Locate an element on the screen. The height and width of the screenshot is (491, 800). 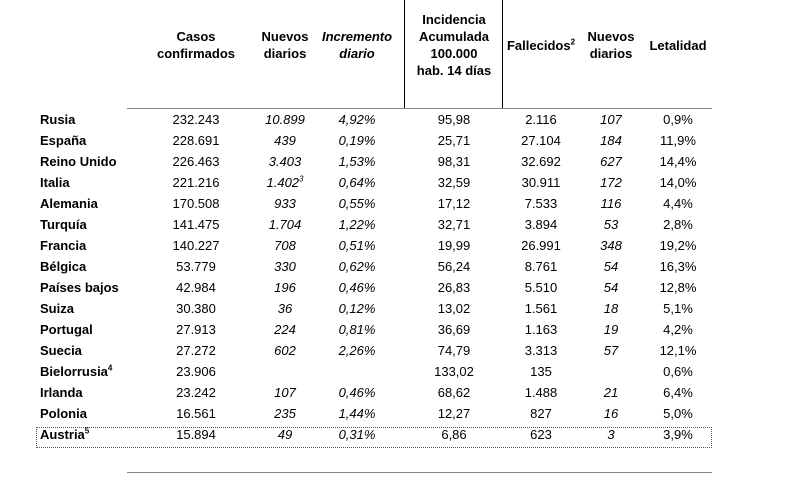
cell-incid: 74,79 is located at coordinates (454, 350).